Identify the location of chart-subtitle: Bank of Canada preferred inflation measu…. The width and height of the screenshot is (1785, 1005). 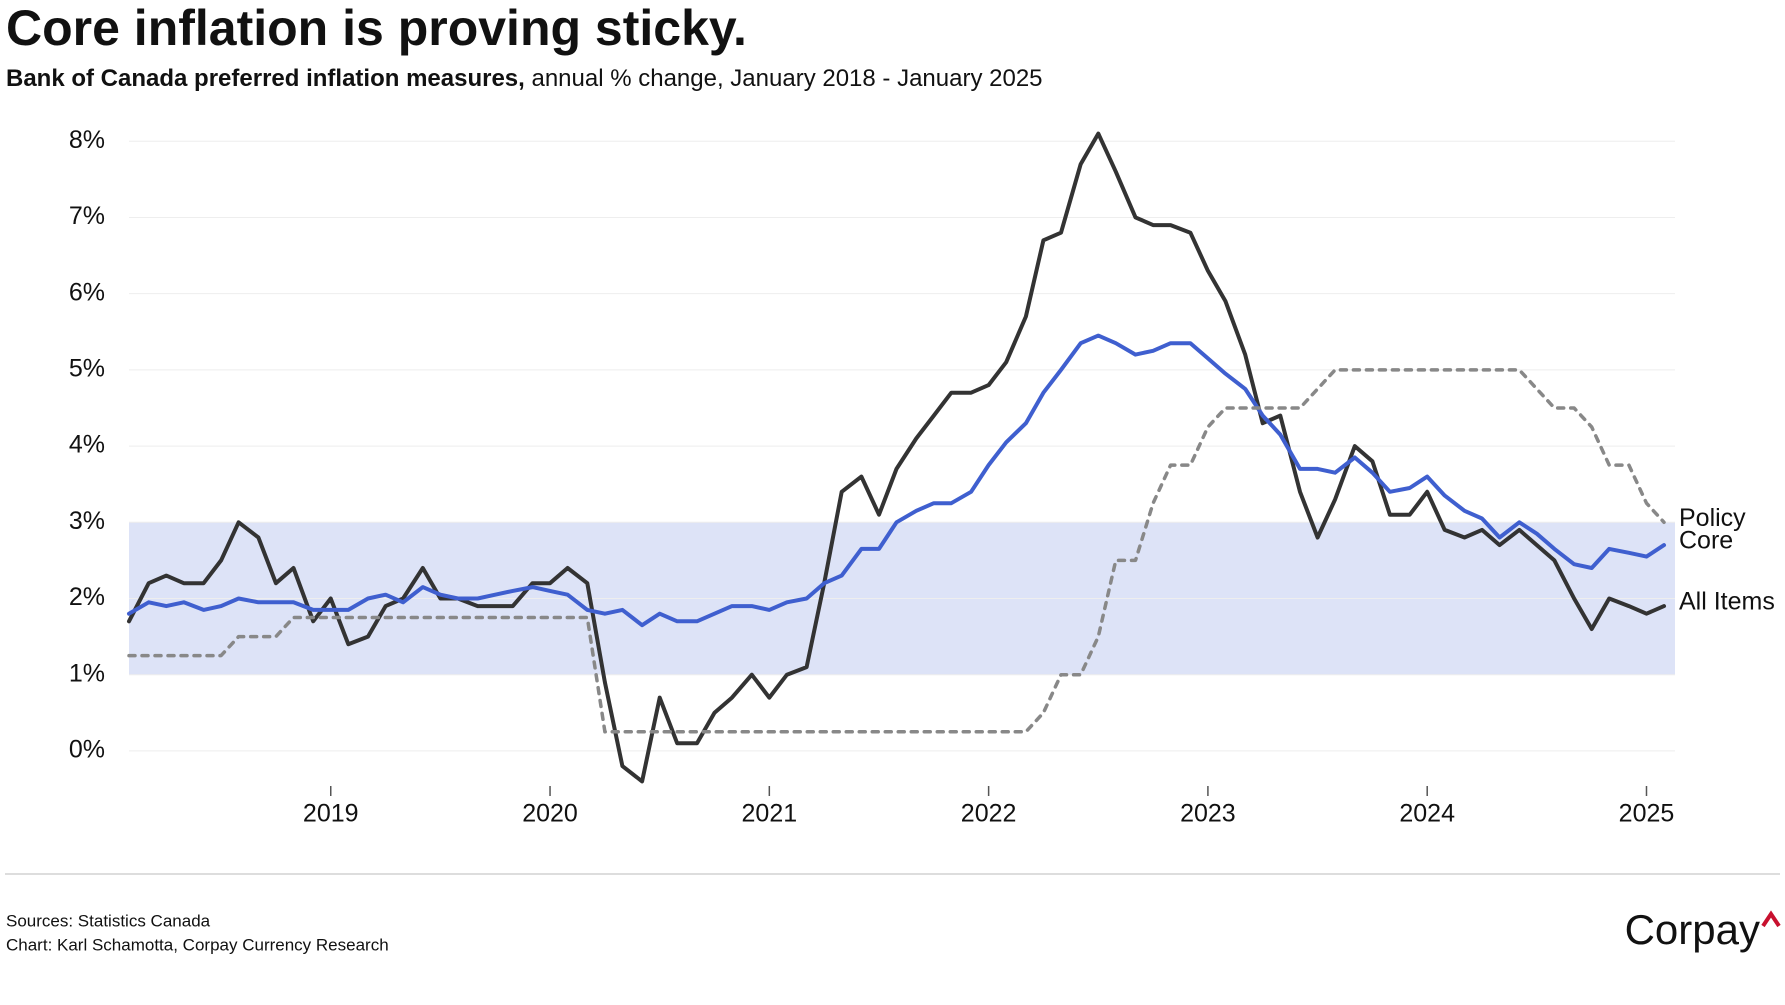
(524, 78).